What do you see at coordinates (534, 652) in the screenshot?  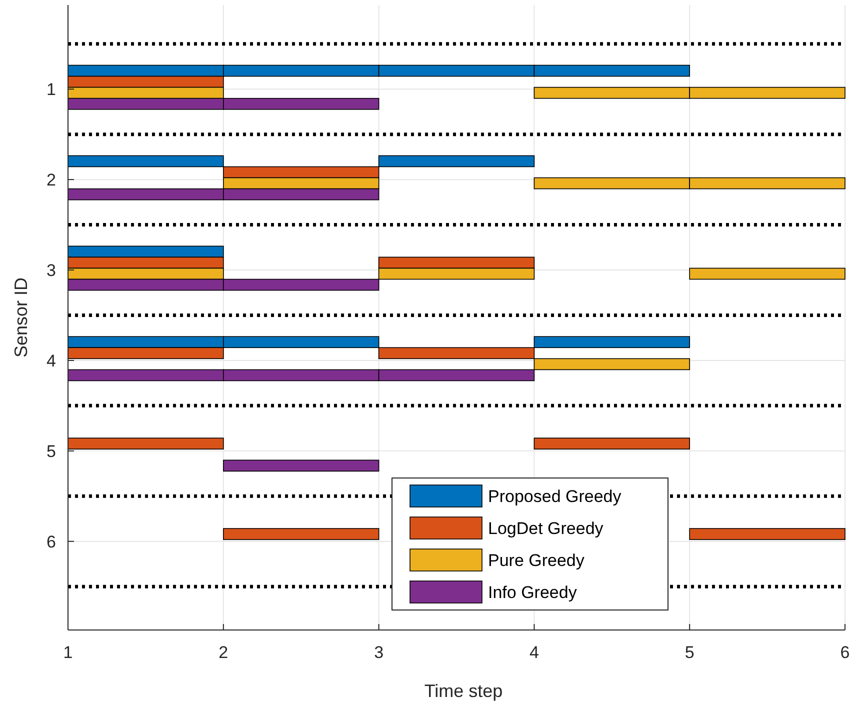 I see `x-tick-label: 4` at bounding box center [534, 652].